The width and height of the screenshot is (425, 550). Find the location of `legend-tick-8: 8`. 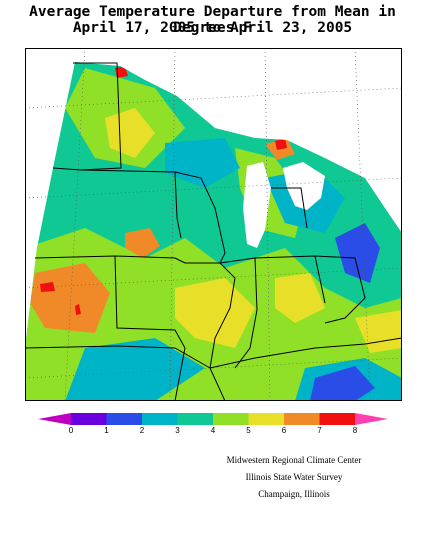

legend-tick-8: 8 is located at coordinates (355, 430).